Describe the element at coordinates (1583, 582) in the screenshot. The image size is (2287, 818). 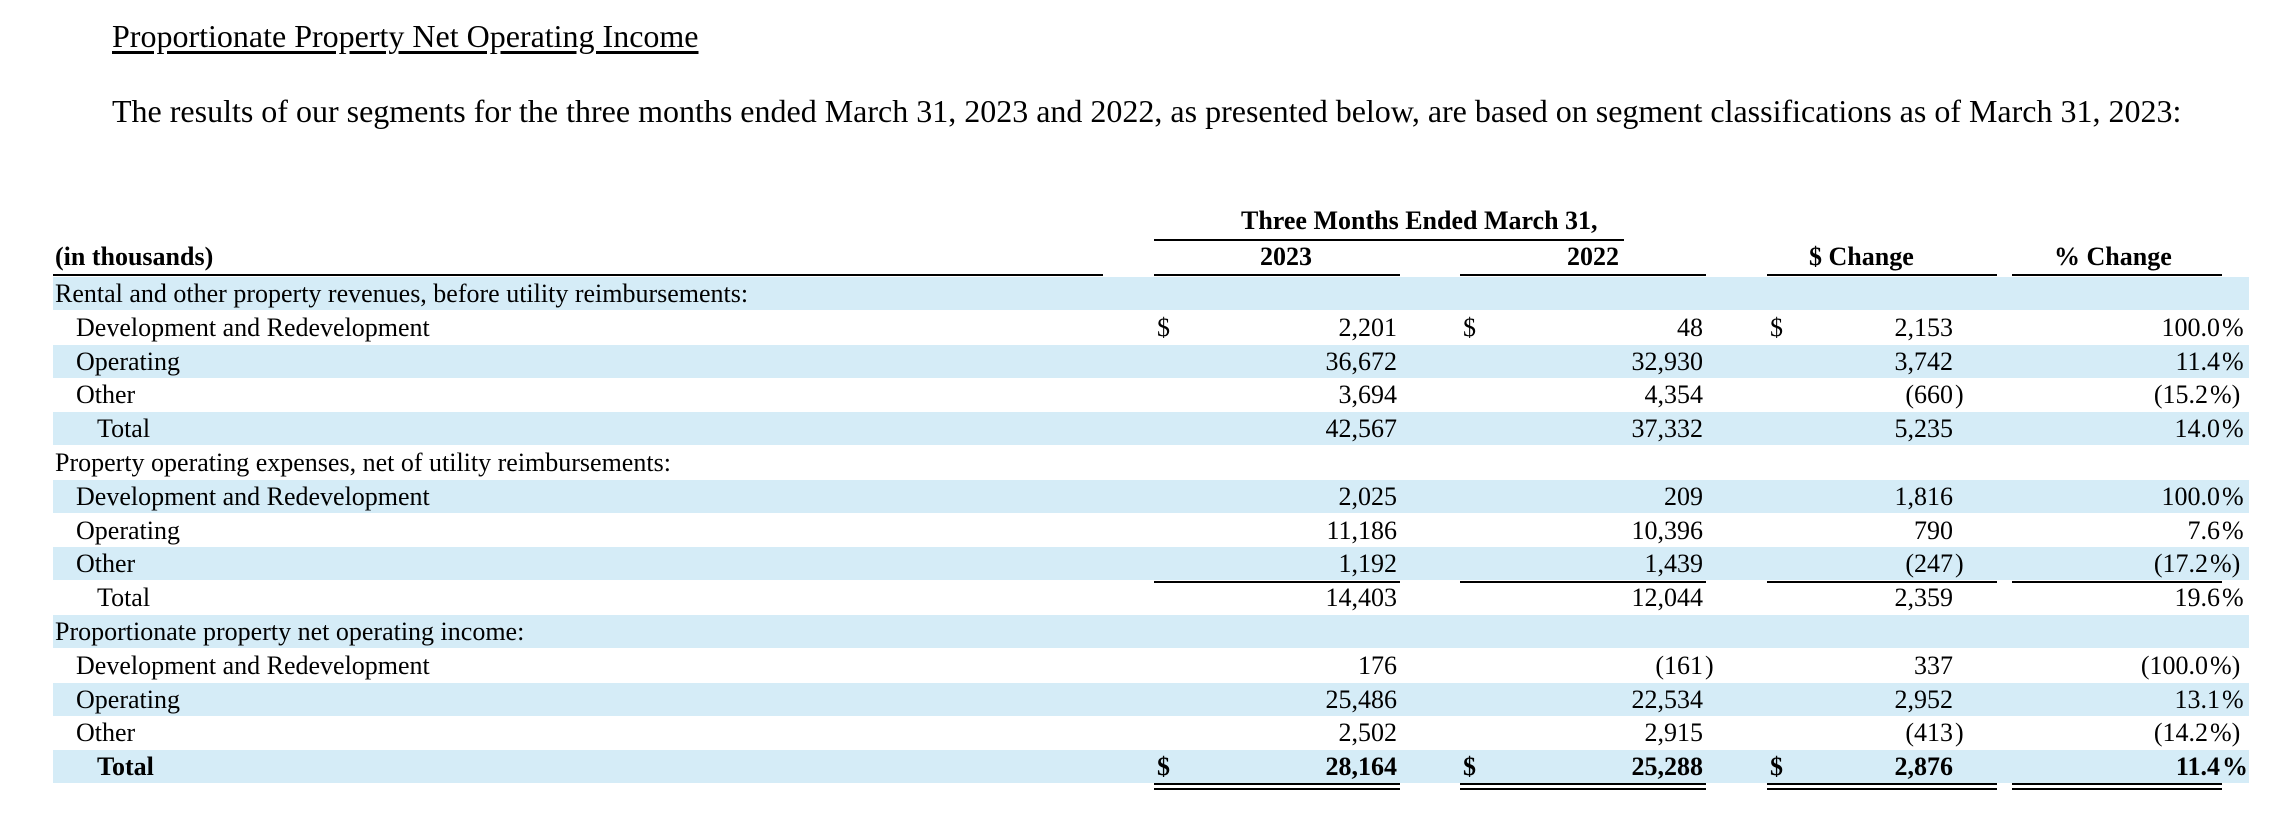
I see `subtotal-rule-2022` at that location.